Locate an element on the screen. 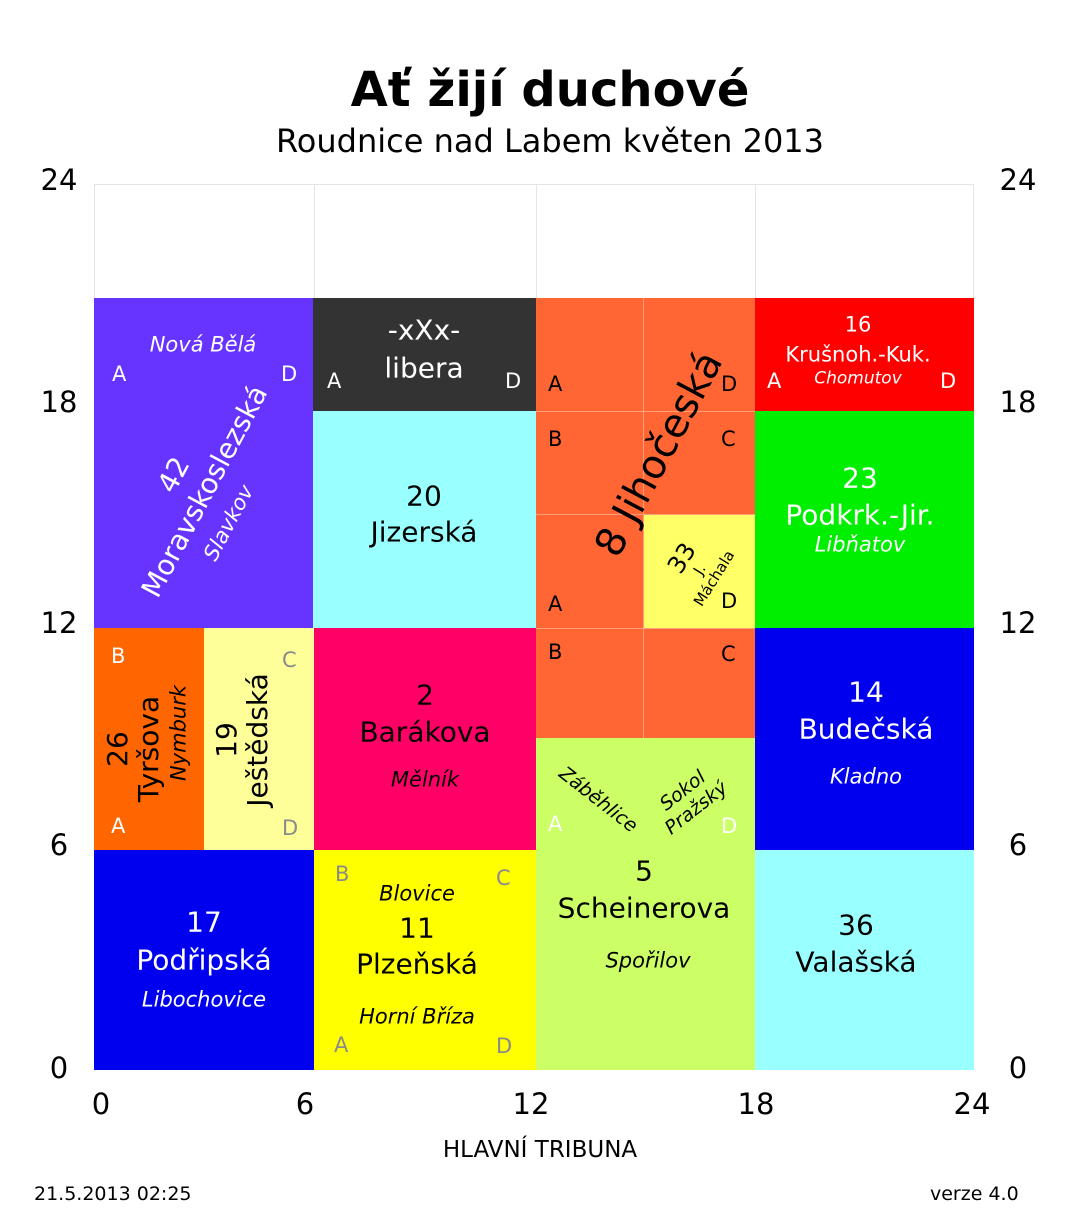 Image resolution: width=1068 pixels, height=1218 pixels. block-jestedska-label: 19 Ještědská is located at coordinates (242, 740).